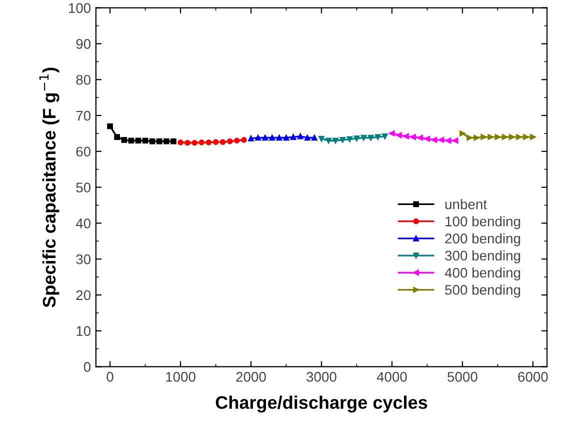 The image size is (571, 435). What do you see at coordinates (87, 367) in the screenshot?
I see `y-tick-label: 0` at bounding box center [87, 367].